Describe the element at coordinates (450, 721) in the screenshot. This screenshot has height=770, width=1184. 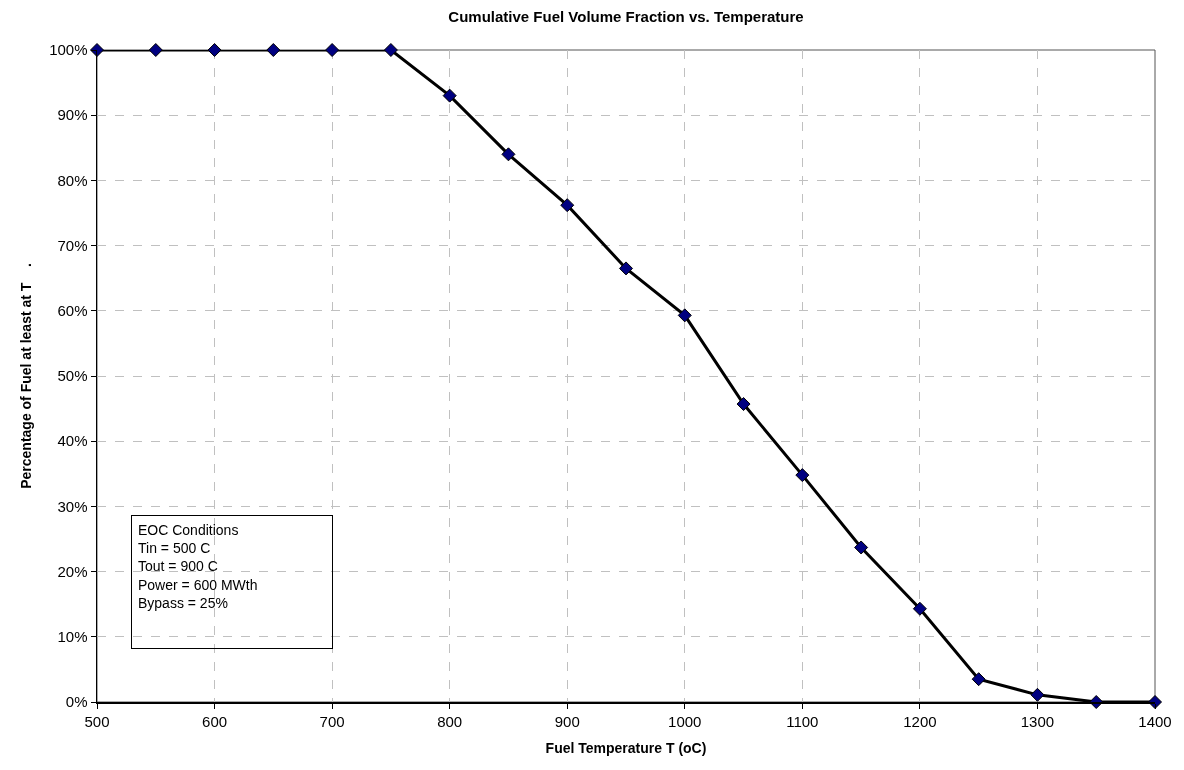
I see `x-tick-label: 800` at that location.